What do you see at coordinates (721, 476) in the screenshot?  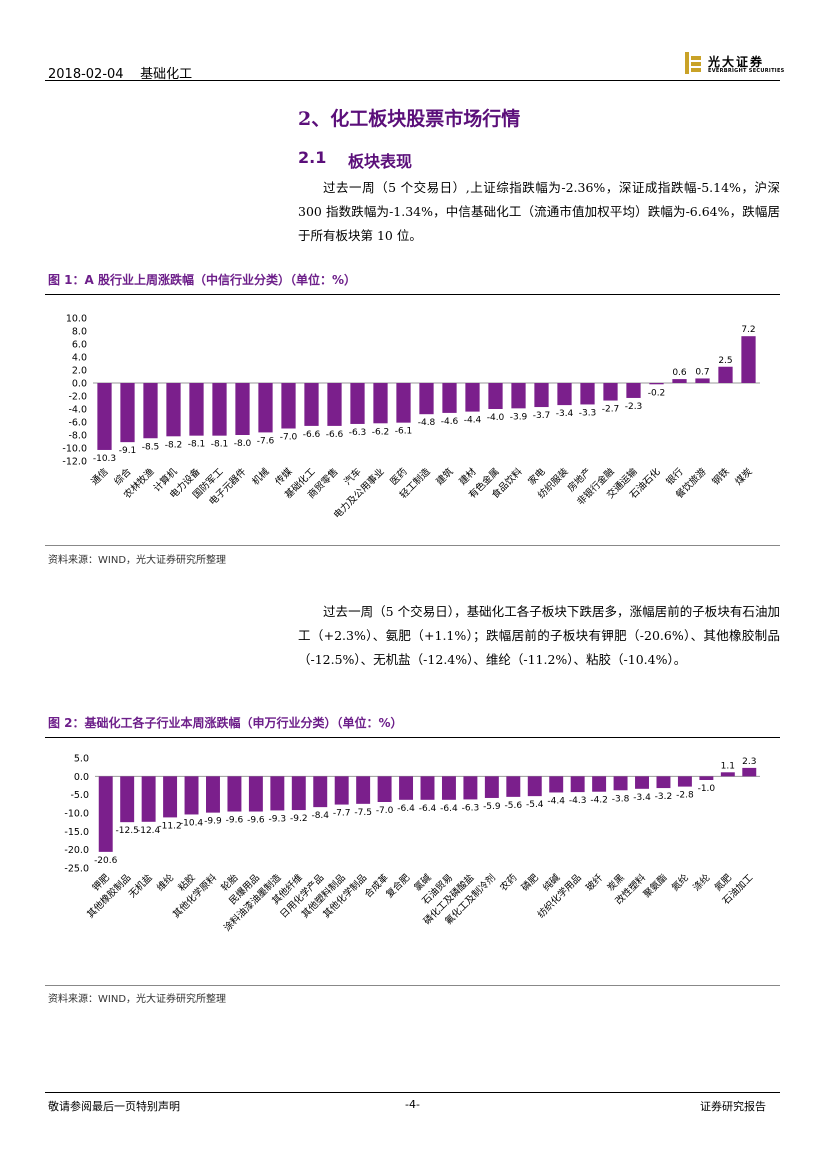 I see `category-label: 钢铁` at bounding box center [721, 476].